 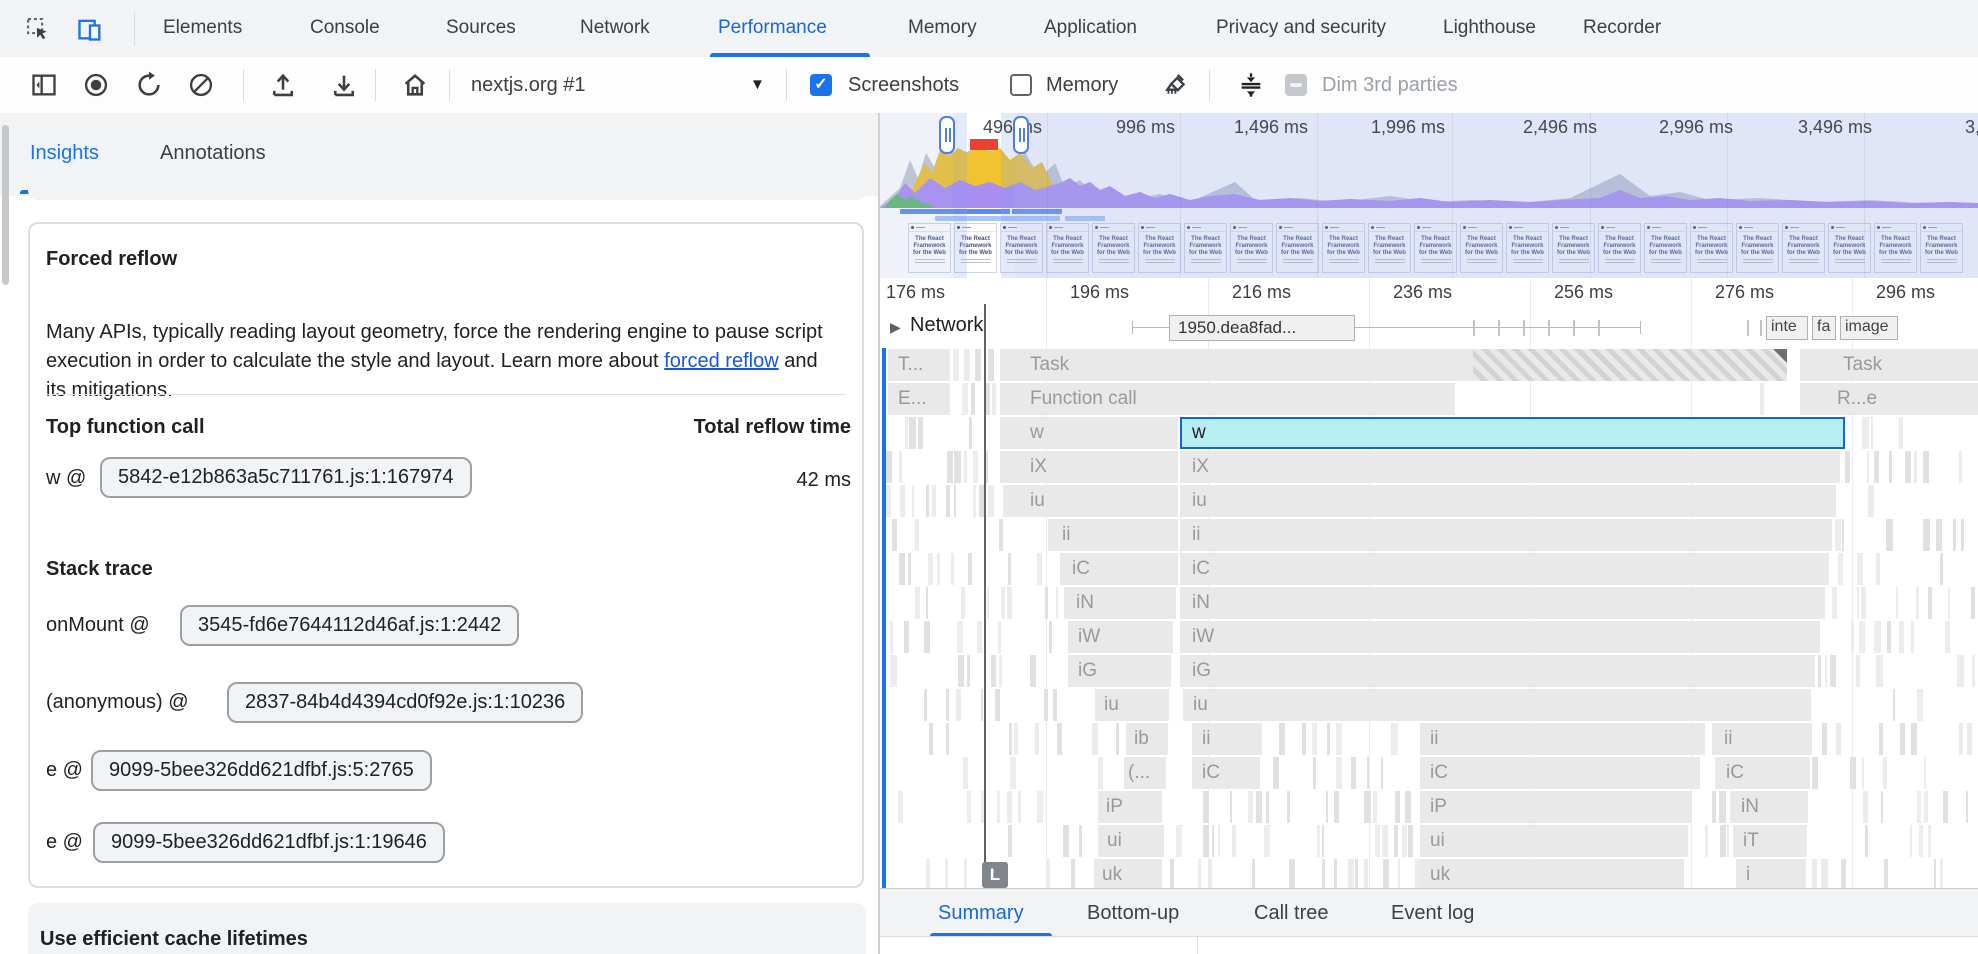 What do you see at coordinates (344, 85) in the screenshot?
I see `save-profile-icon` at bounding box center [344, 85].